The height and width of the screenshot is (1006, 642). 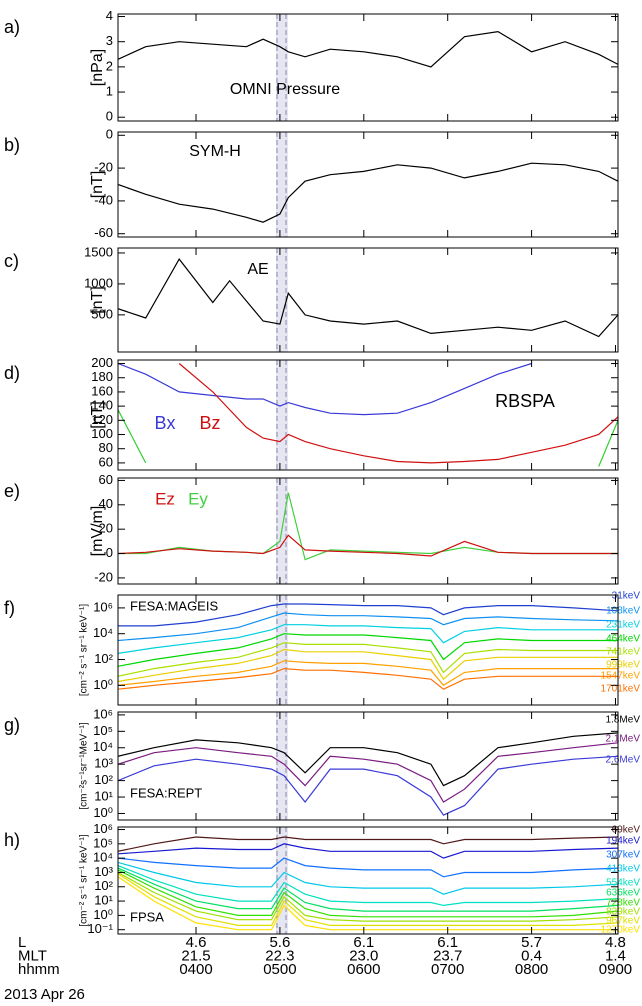 I want to click on y-tick-label: 100, so click(x=102, y=433).